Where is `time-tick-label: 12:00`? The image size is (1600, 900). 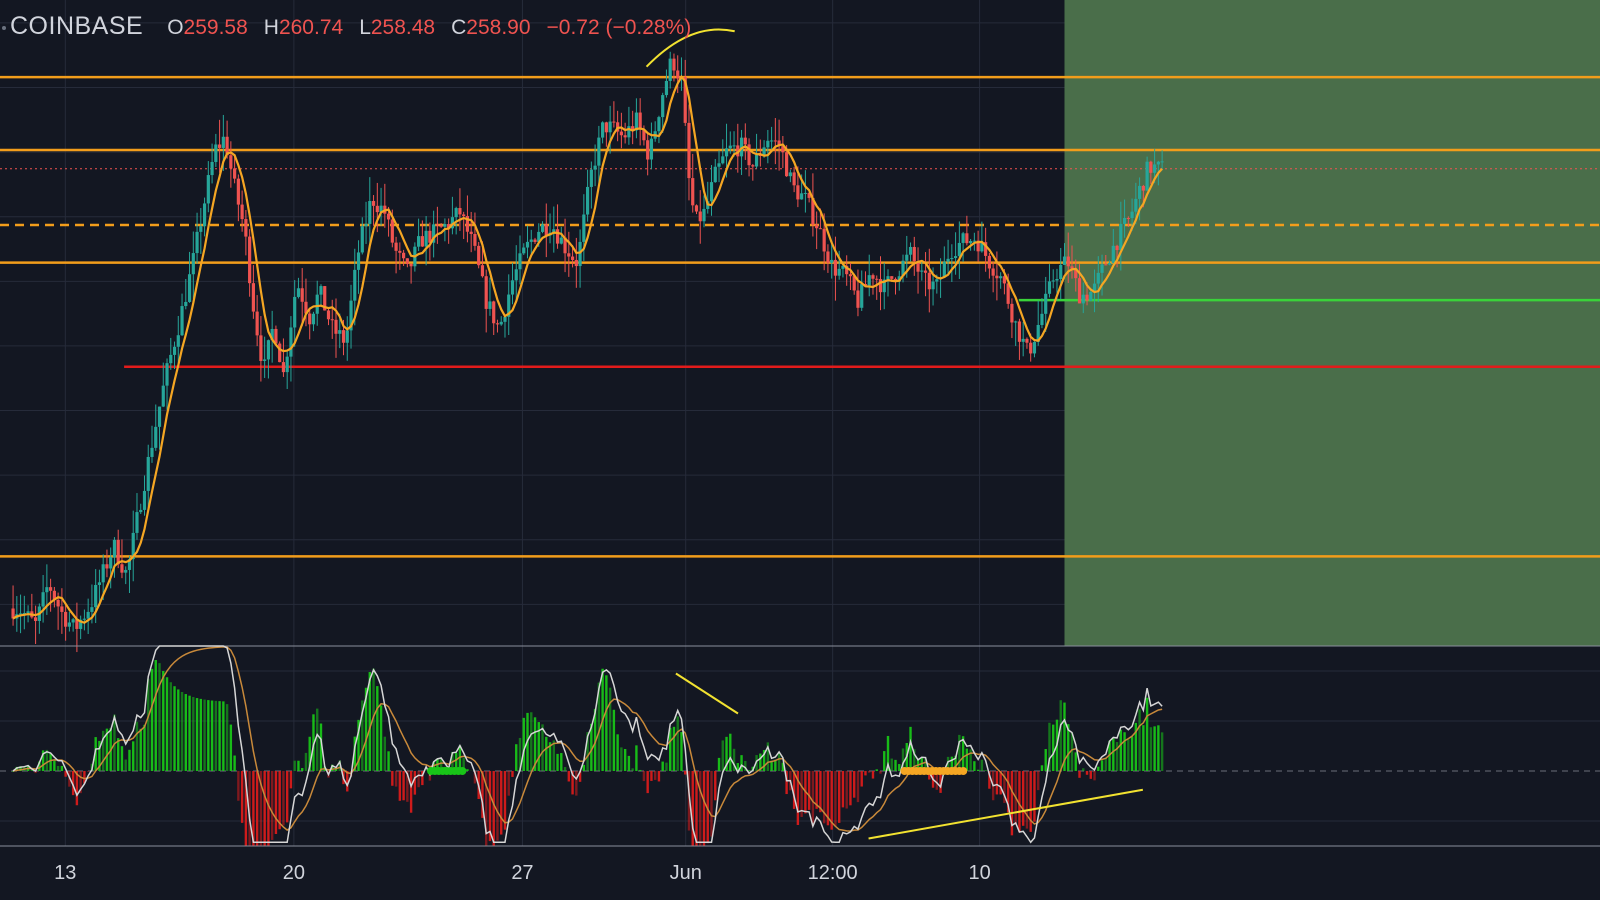
time-tick-label: 12:00 is located at coordinates (833, 873).